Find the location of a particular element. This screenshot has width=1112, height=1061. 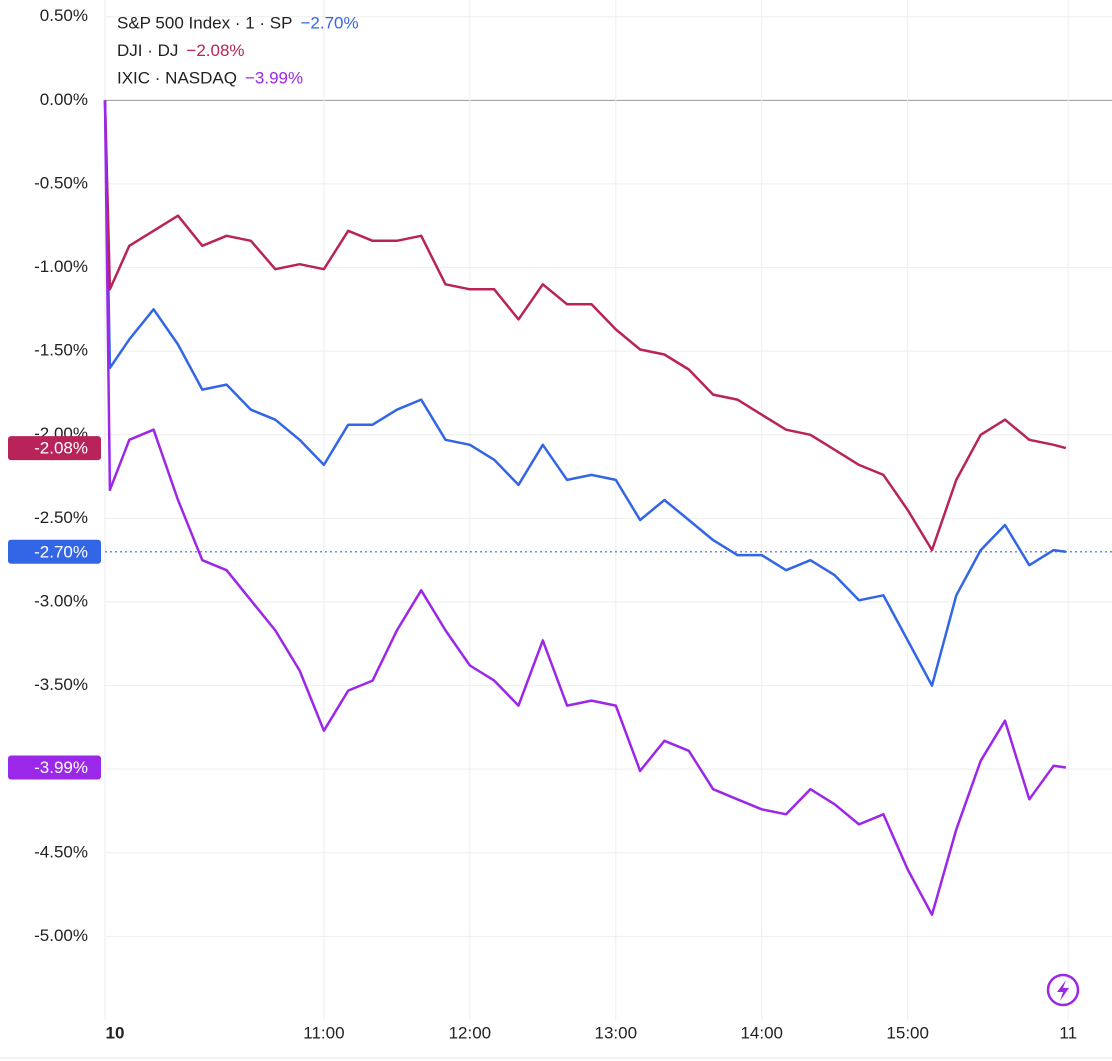

y-tick-label: -1.00% is located at coordinates (61, 266).